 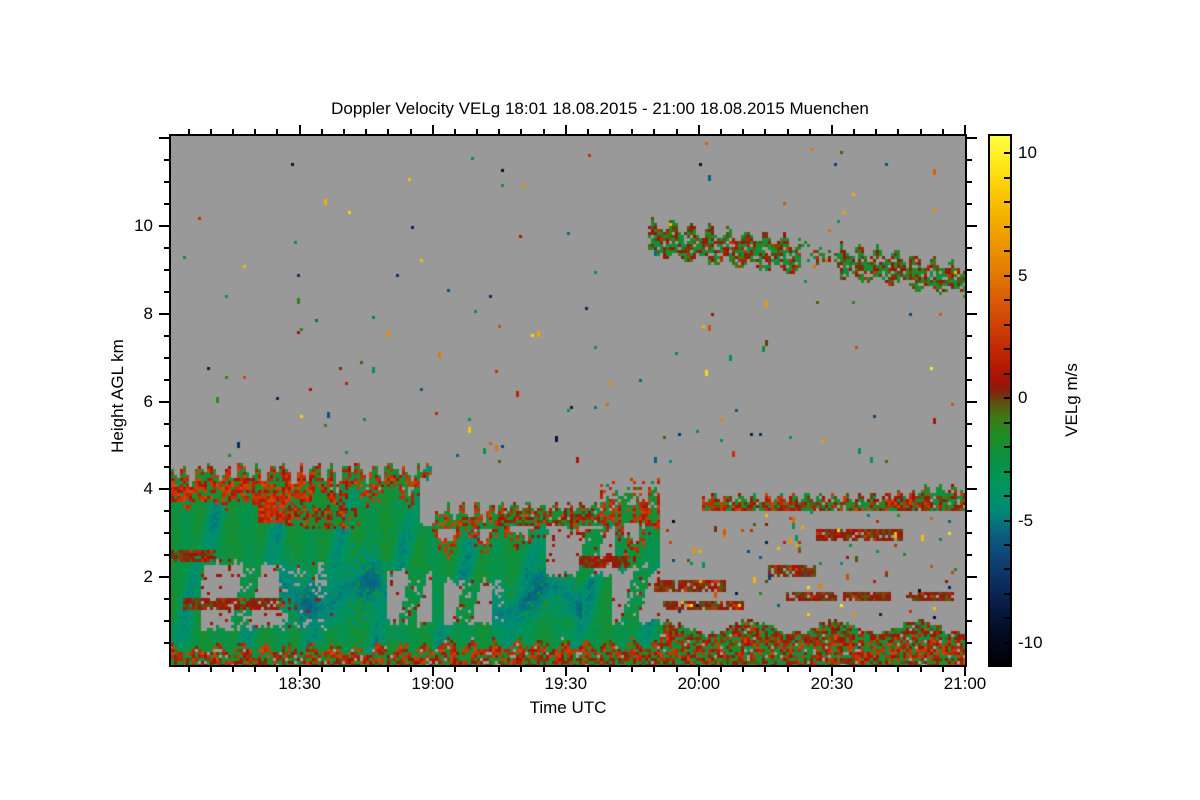 What do you see at coordinates (148, 489) in the screenshot?
I see `y-tick-label: 4` at bounding box center [148, 489].